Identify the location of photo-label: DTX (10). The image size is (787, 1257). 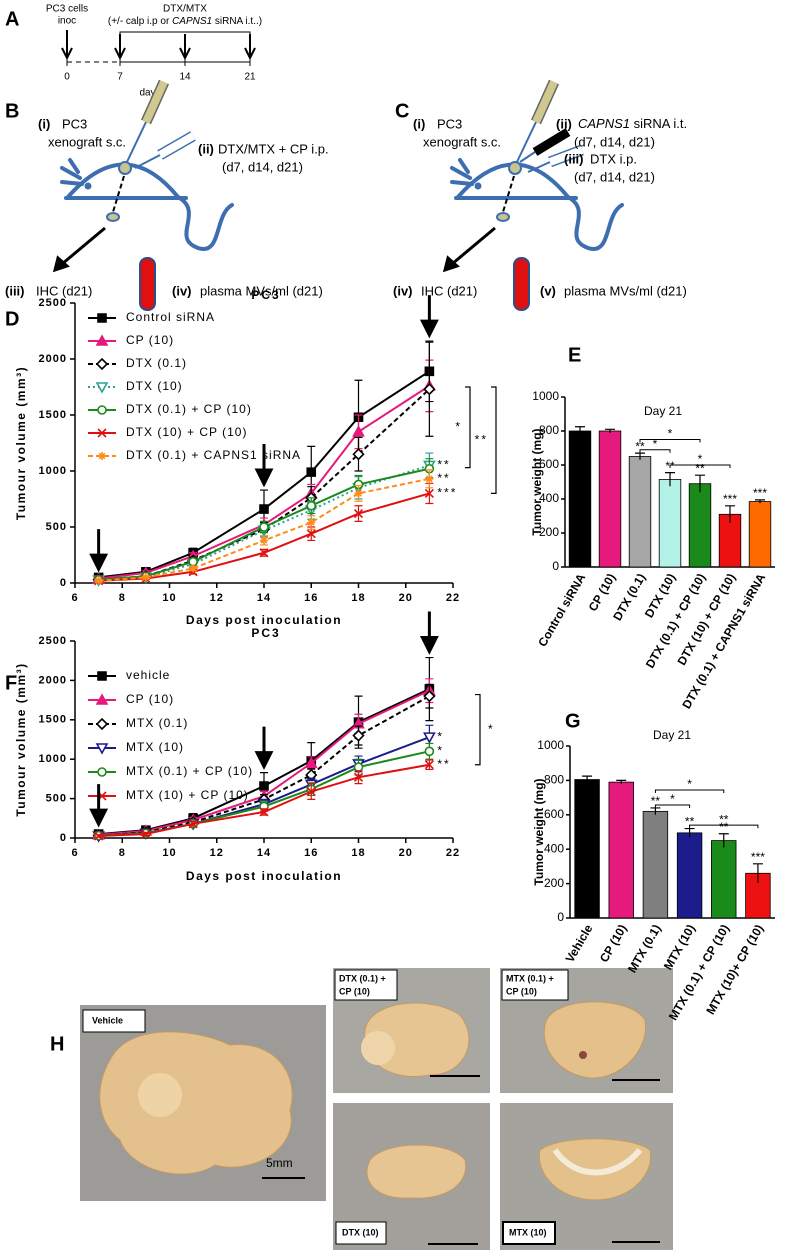
(360, 1232).